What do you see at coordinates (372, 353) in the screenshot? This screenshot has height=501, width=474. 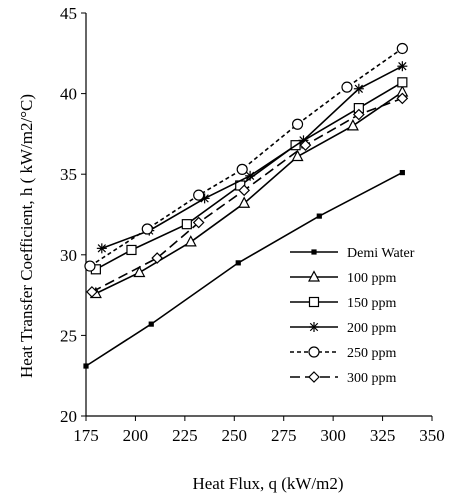 I see `legend-label: 250 ppm` at bounding box center [372, 353].